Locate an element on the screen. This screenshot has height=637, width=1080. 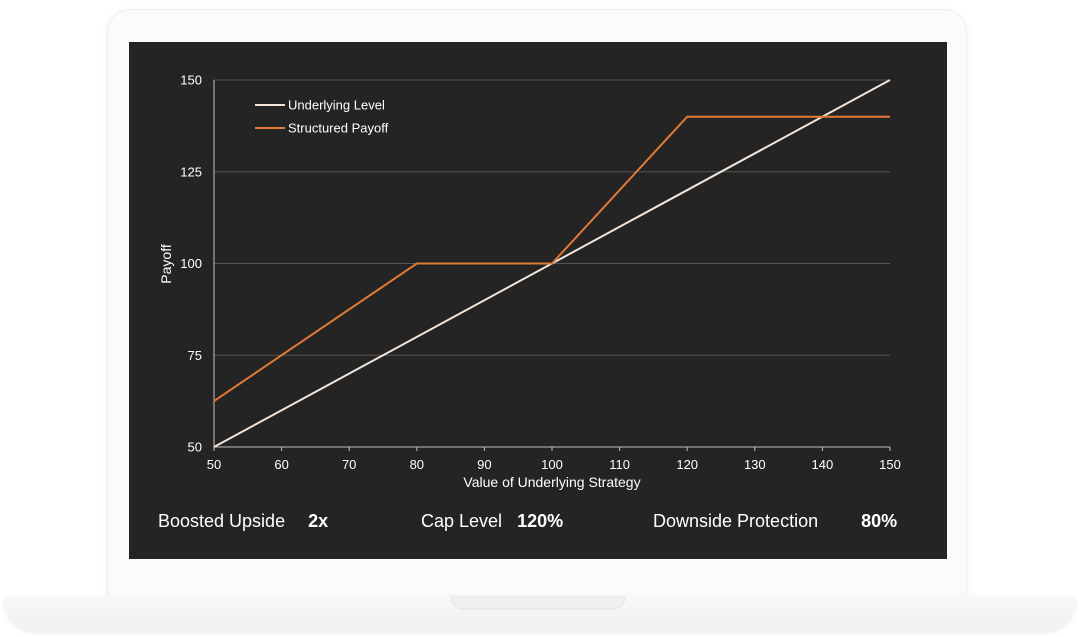
boosted-upside-metric: Boosted Upside 2x is located at coordinates (243, 521).